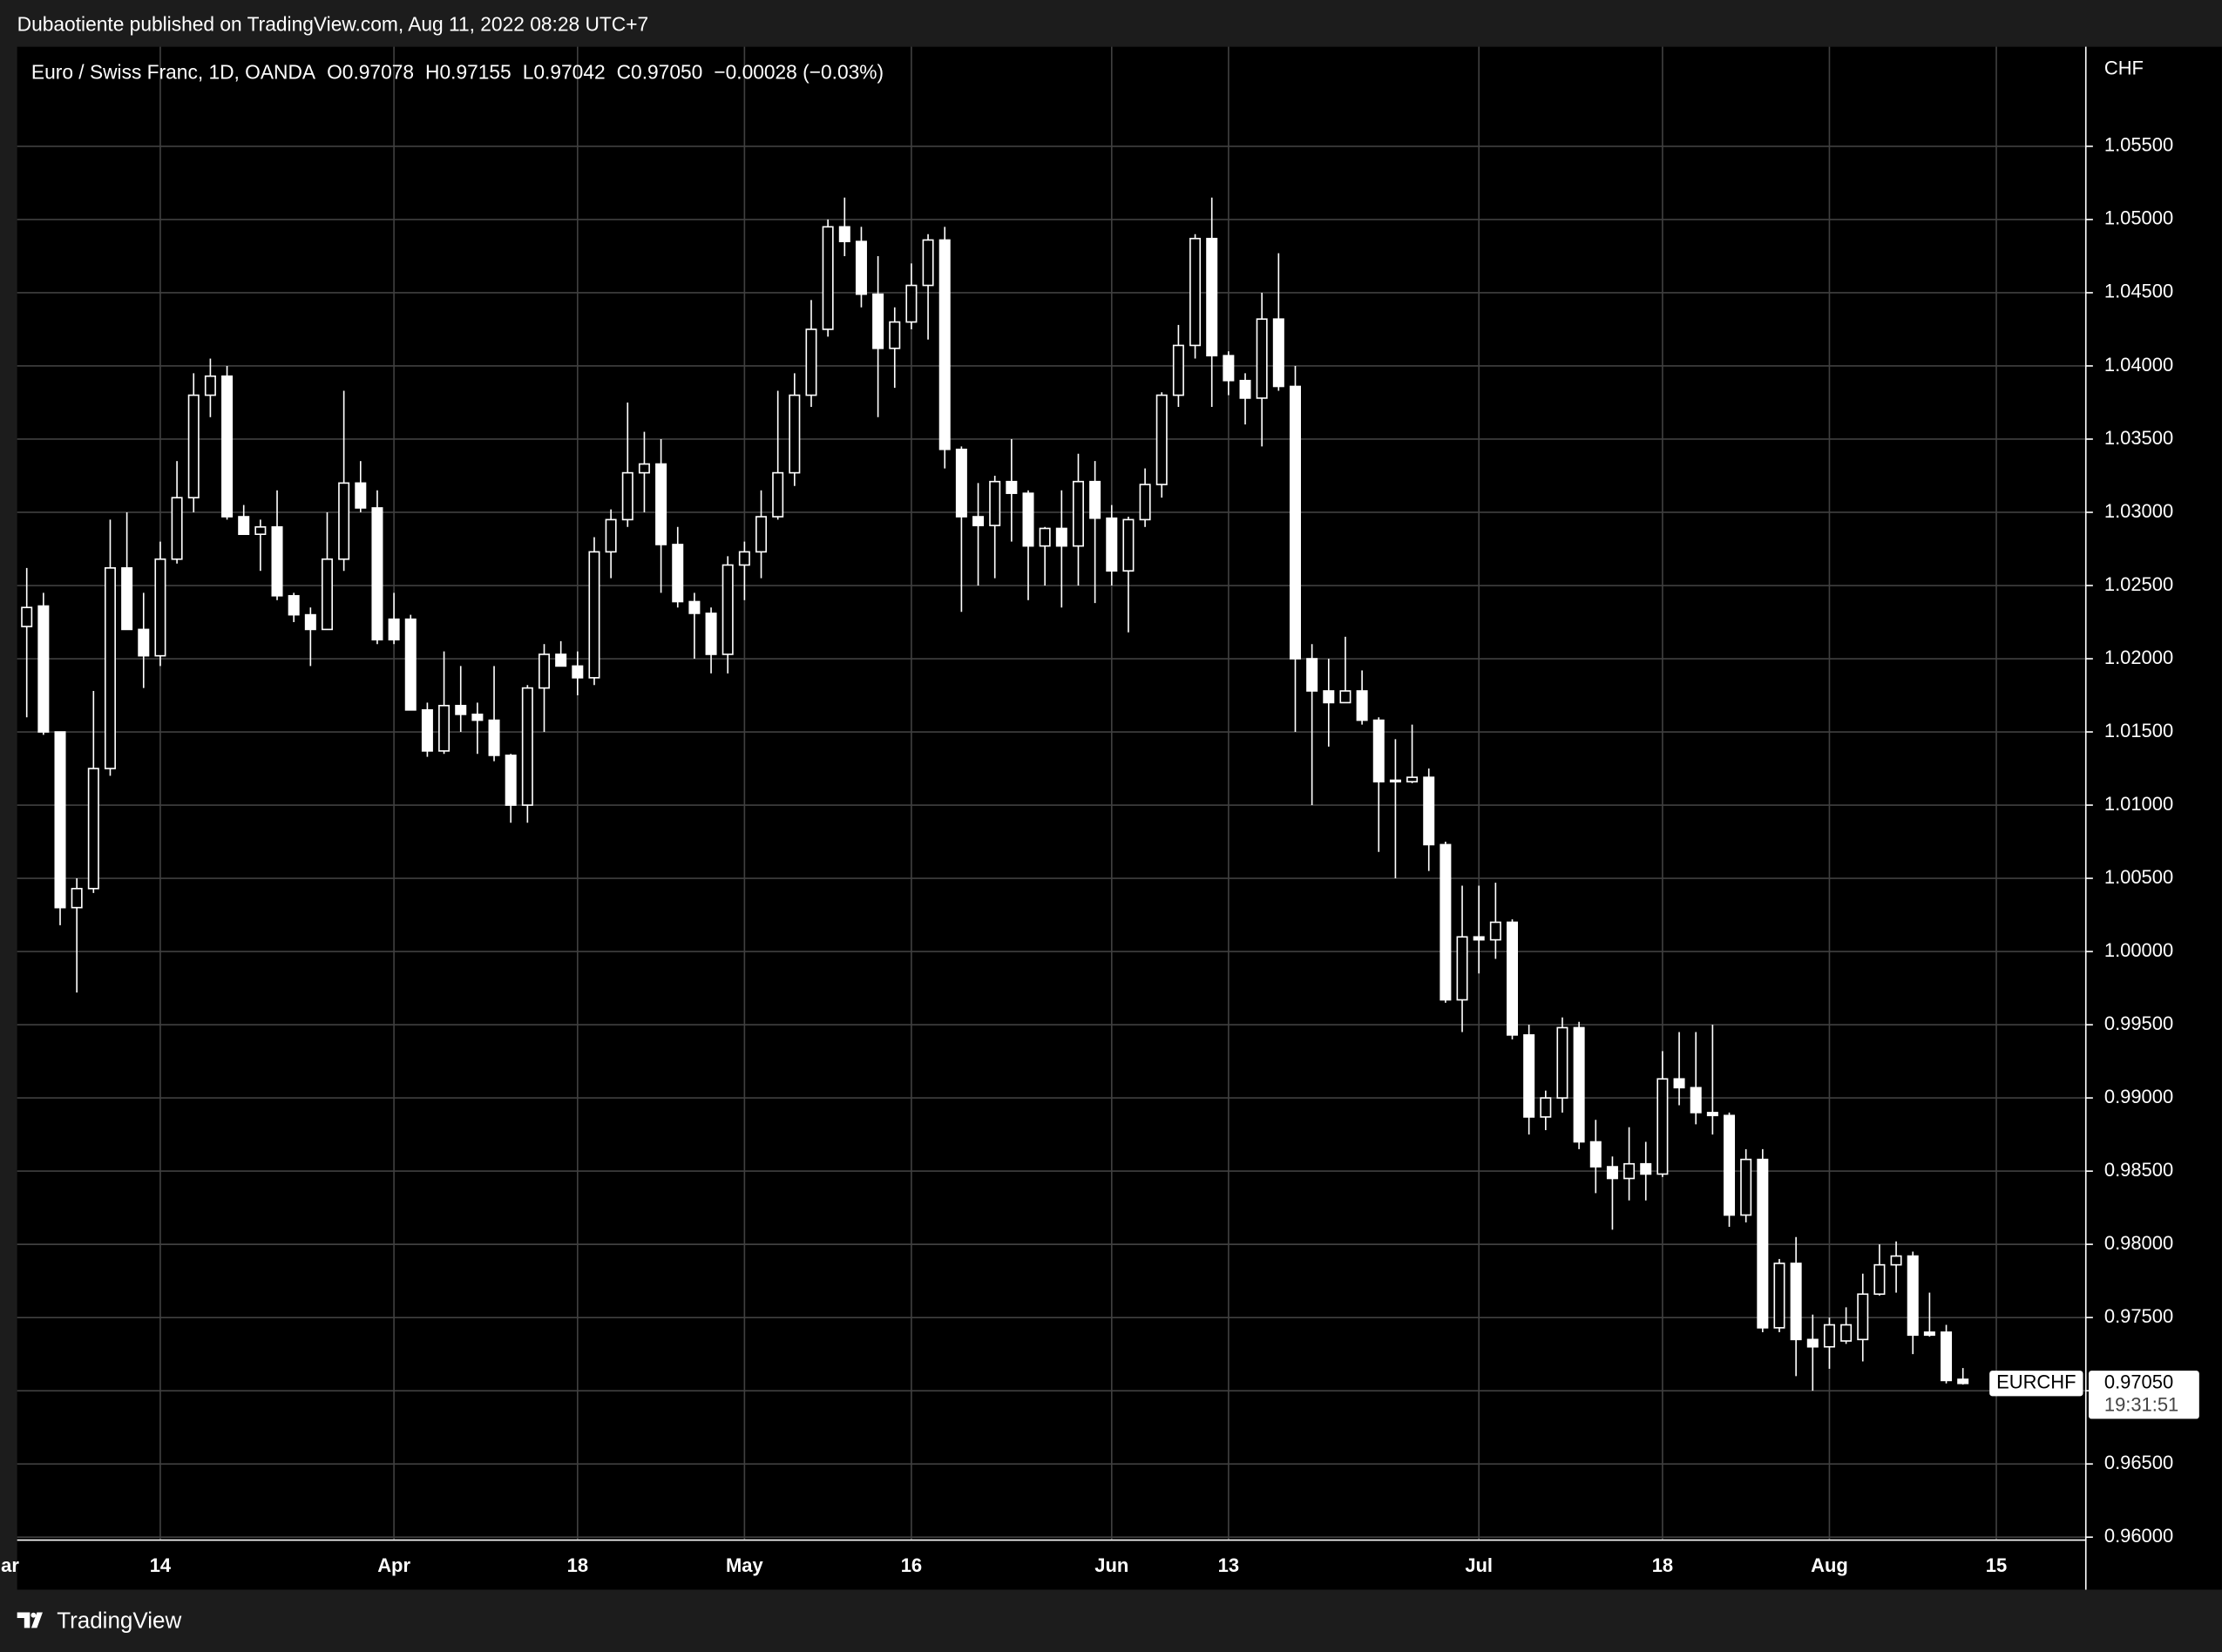 Image resolution: width=2222 pixels, height=1652 pixels. I want to click on y-tick-label: 1.05500, so click(2138, 145).